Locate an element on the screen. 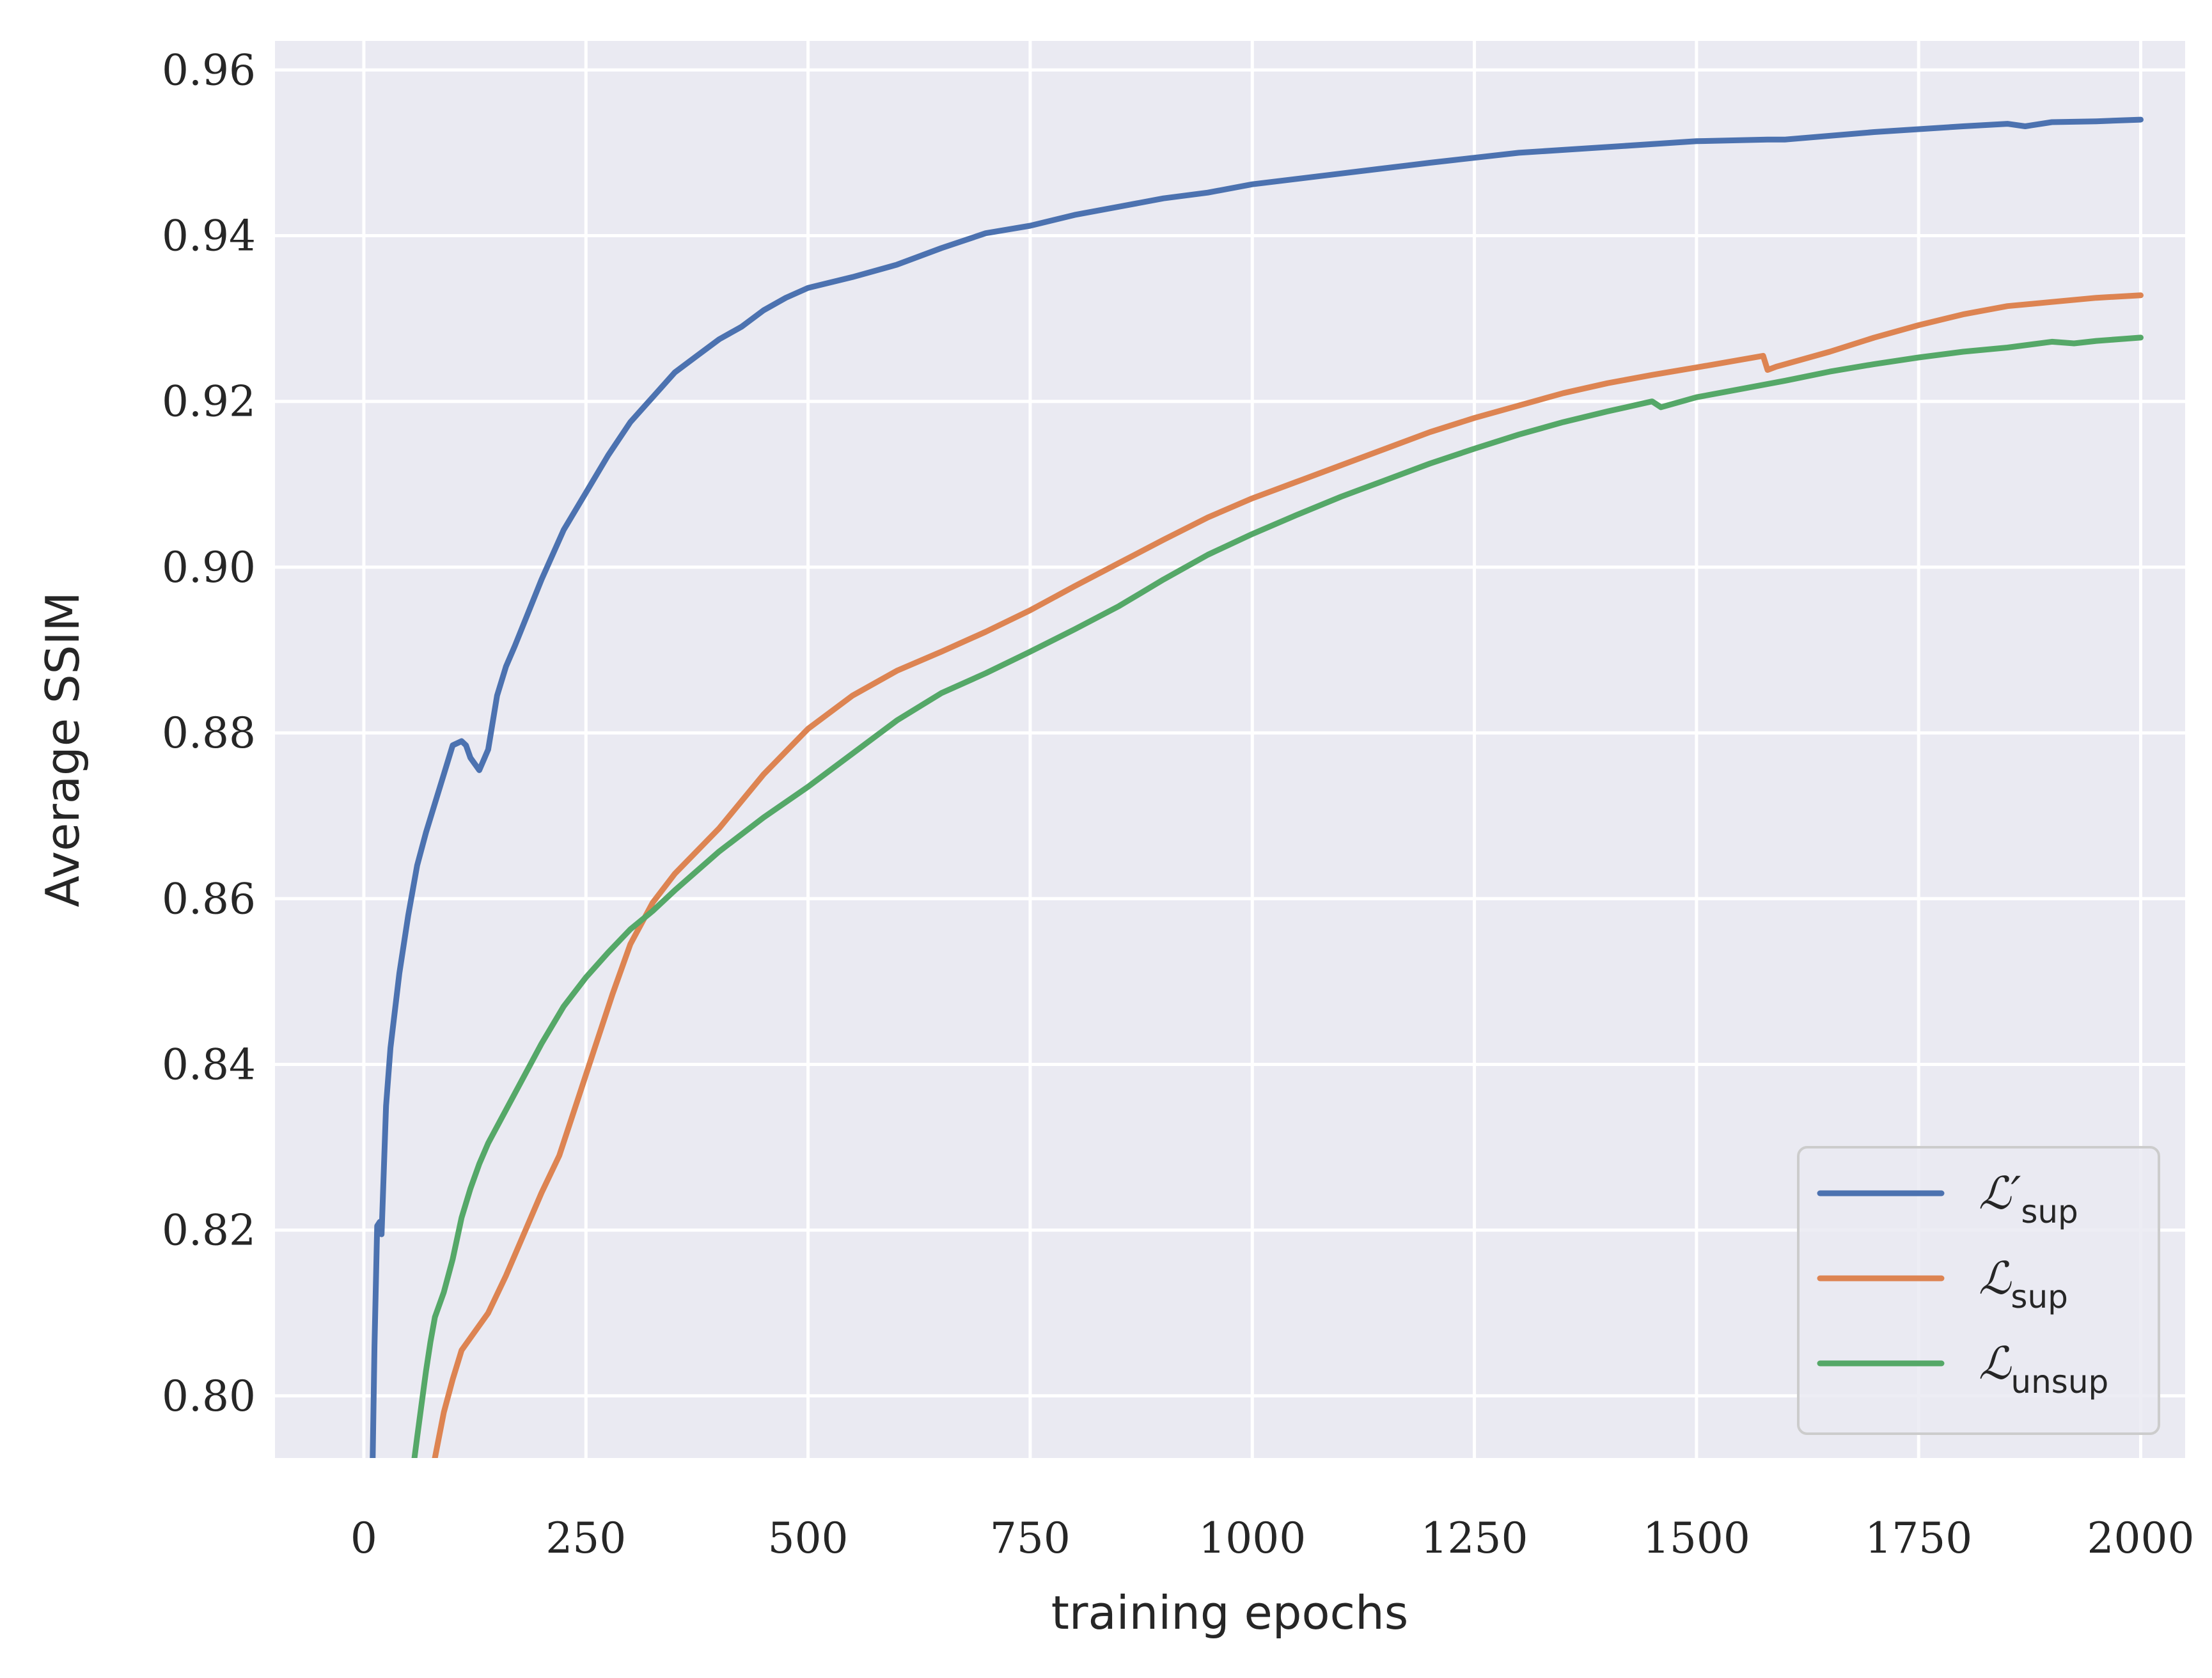 The width and height of the screenshot is (2212, 1678). y-axis-ticks: 0.80 0.82 0.84 0.86 0.88 0.90 0.92 0.94 0.96 is located at coordinates (209, 732).